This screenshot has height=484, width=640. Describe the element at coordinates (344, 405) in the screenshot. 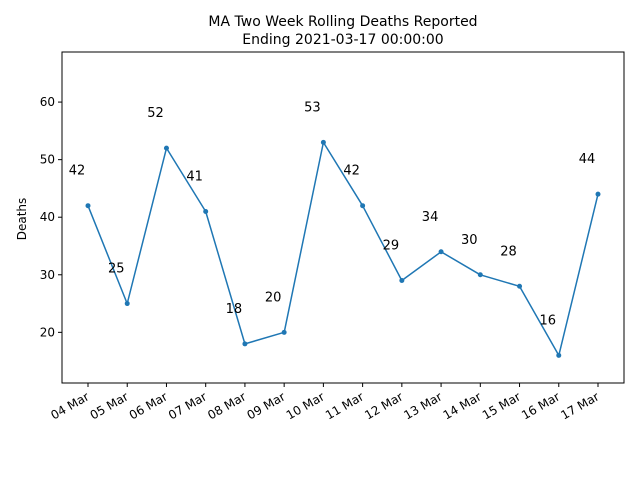

I see `x-tick-label: 11 Mar` at that location.